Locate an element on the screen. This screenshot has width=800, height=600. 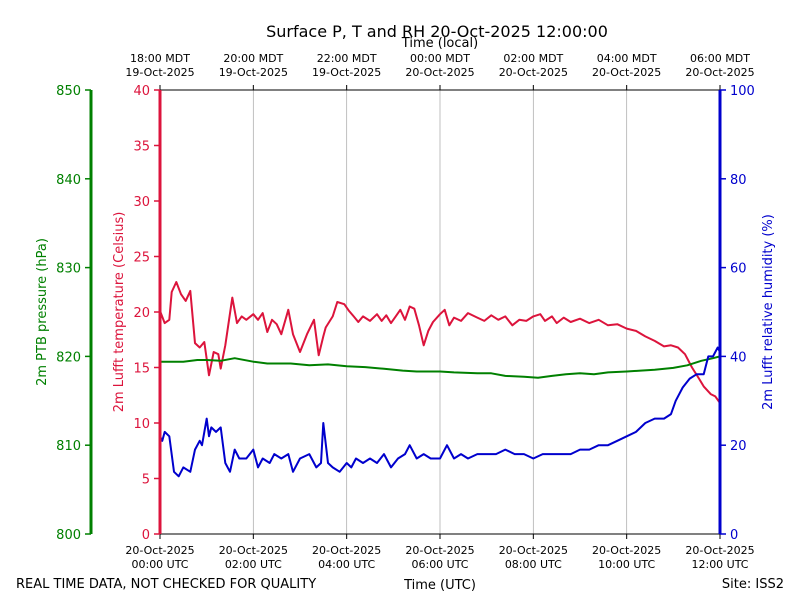
temperature-axis-tick-label: 0 is located at coordinates (146, 535).